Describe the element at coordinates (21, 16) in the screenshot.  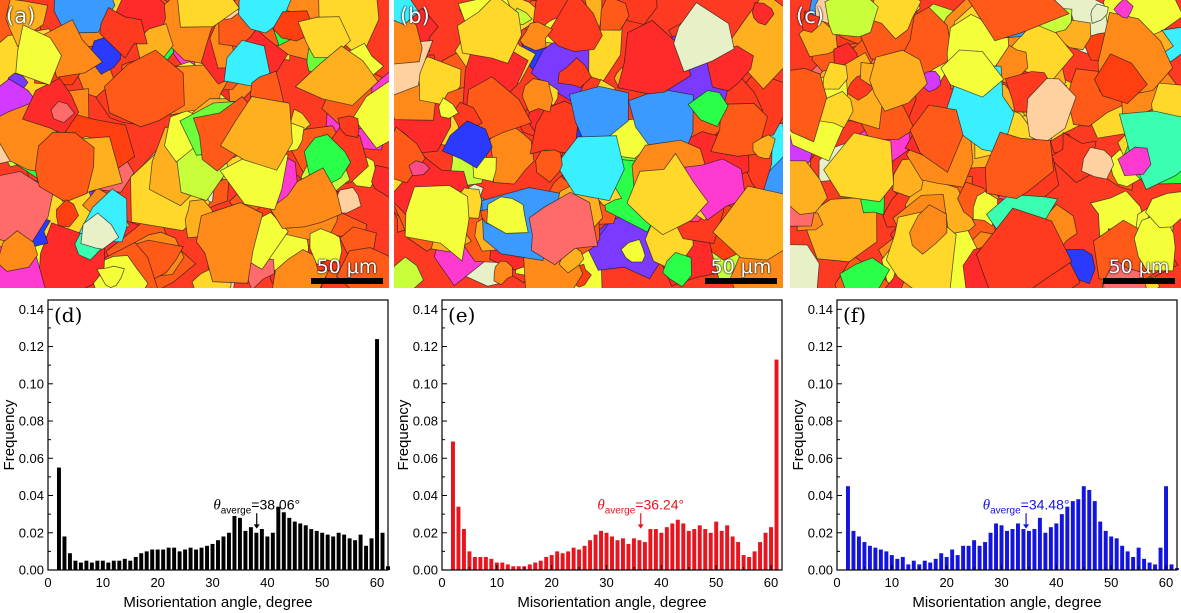
I see `panel-label: (a)` at that location.